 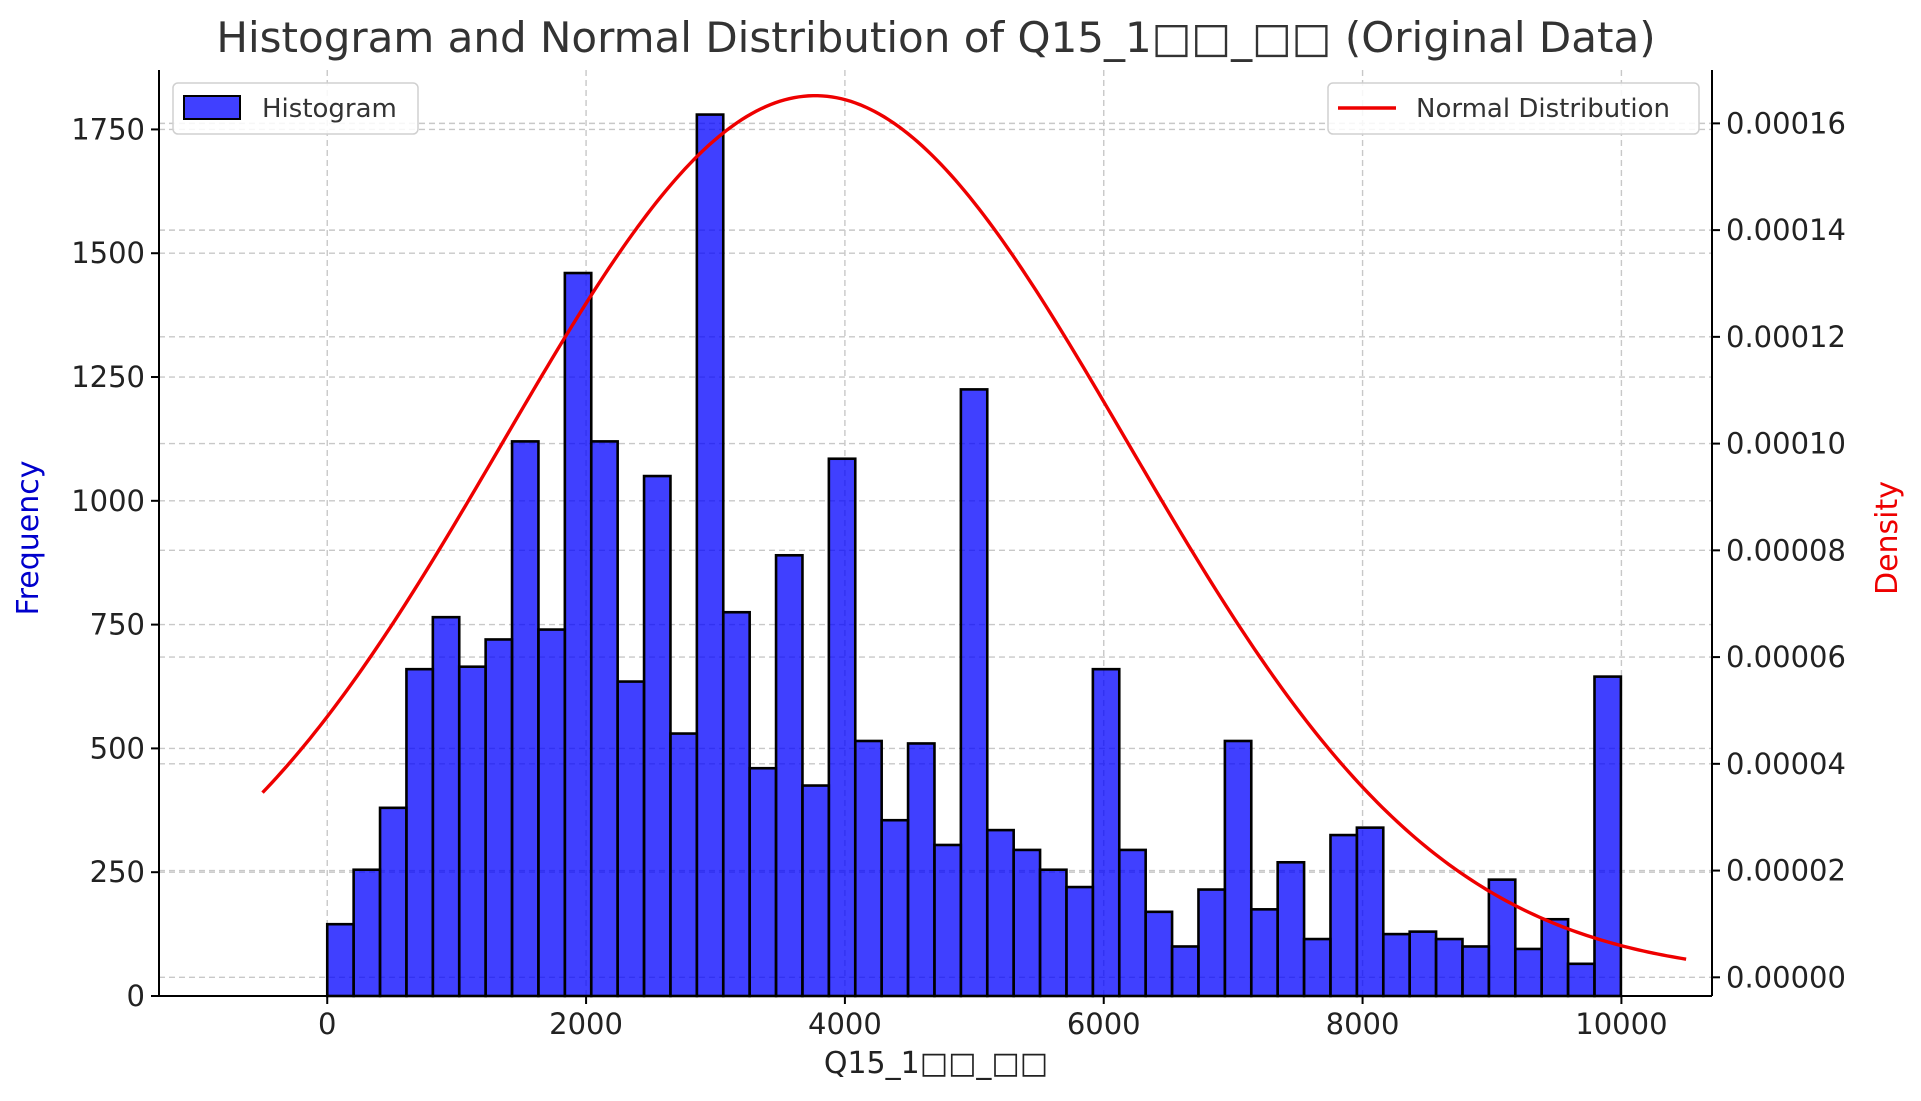 I want to click on y-left-tick-label: 1250, so click(x=108, y=377).